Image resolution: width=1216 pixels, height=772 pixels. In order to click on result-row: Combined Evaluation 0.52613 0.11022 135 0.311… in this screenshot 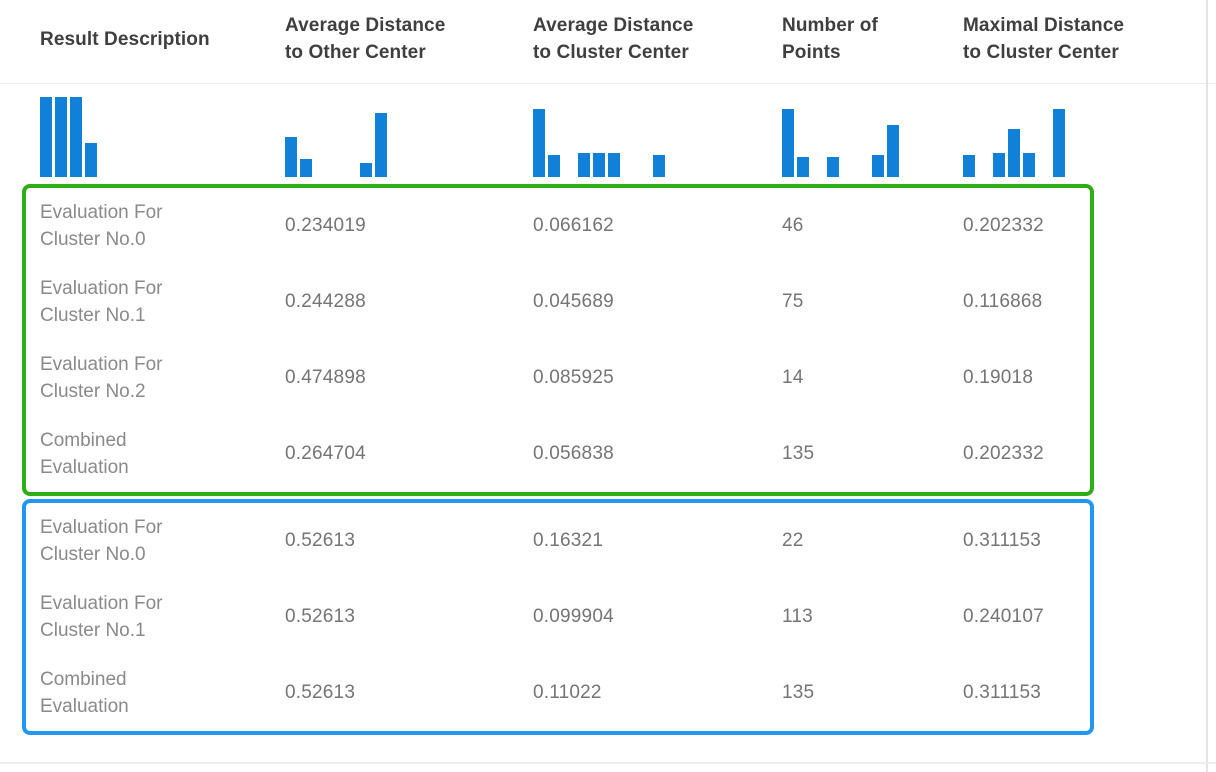, I will do `click(558, 693)`.